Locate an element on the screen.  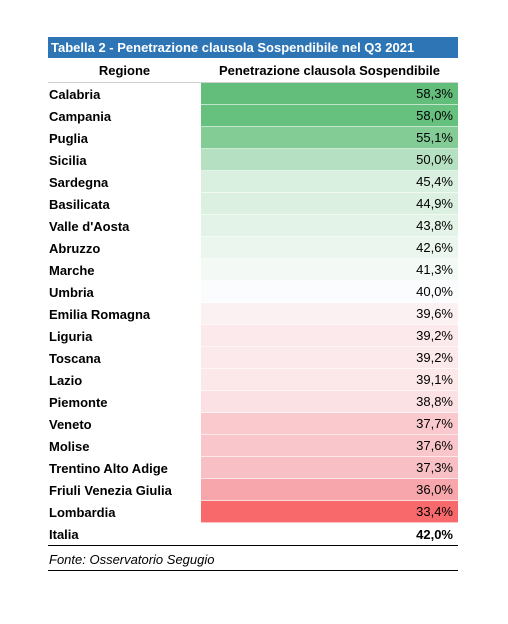
table-row: Sardegna 45,4% is located at coordinates (253, 182).